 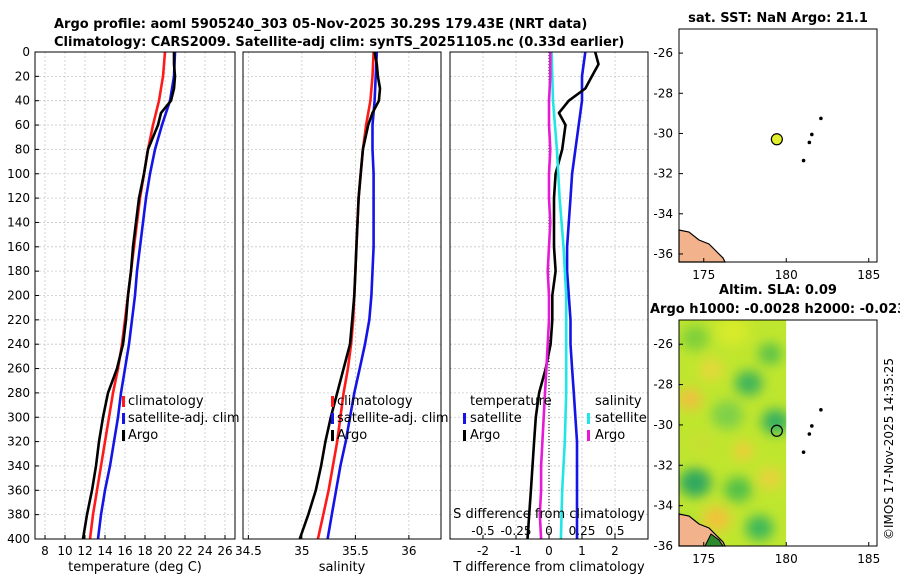 What do you see at coordinates (18, 247) in the screenshot?
I see `y-tick-label: 160` at bounding box center [18, 247].